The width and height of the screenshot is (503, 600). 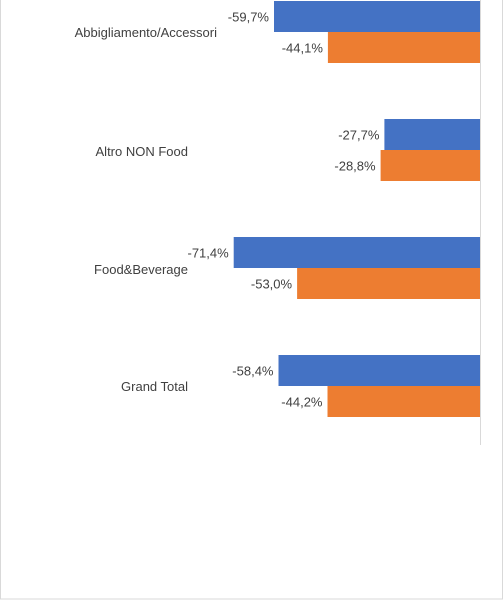 I want to click on data-label: -44,1%, so click(x=303, y=48).